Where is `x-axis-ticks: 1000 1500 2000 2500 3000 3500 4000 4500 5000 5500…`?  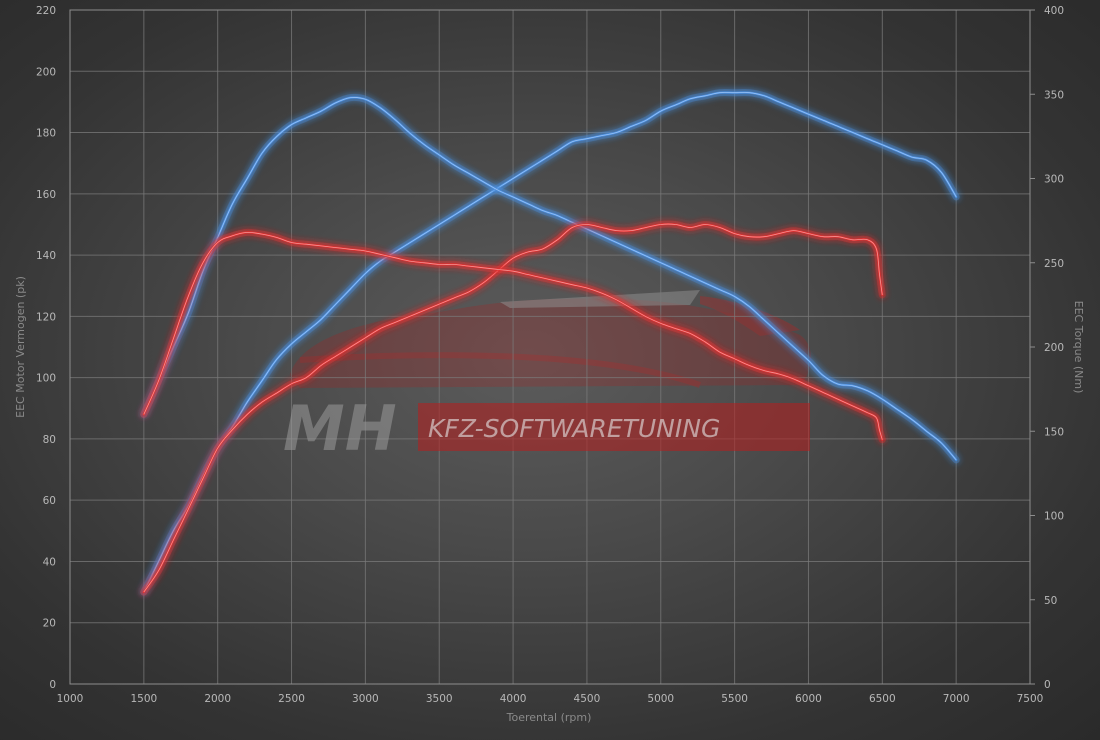 x-axis-ticks: 1000 1500 2000 2500 3000 3500 4000 4500 5000 5500… is located at coordinates (550, 699).